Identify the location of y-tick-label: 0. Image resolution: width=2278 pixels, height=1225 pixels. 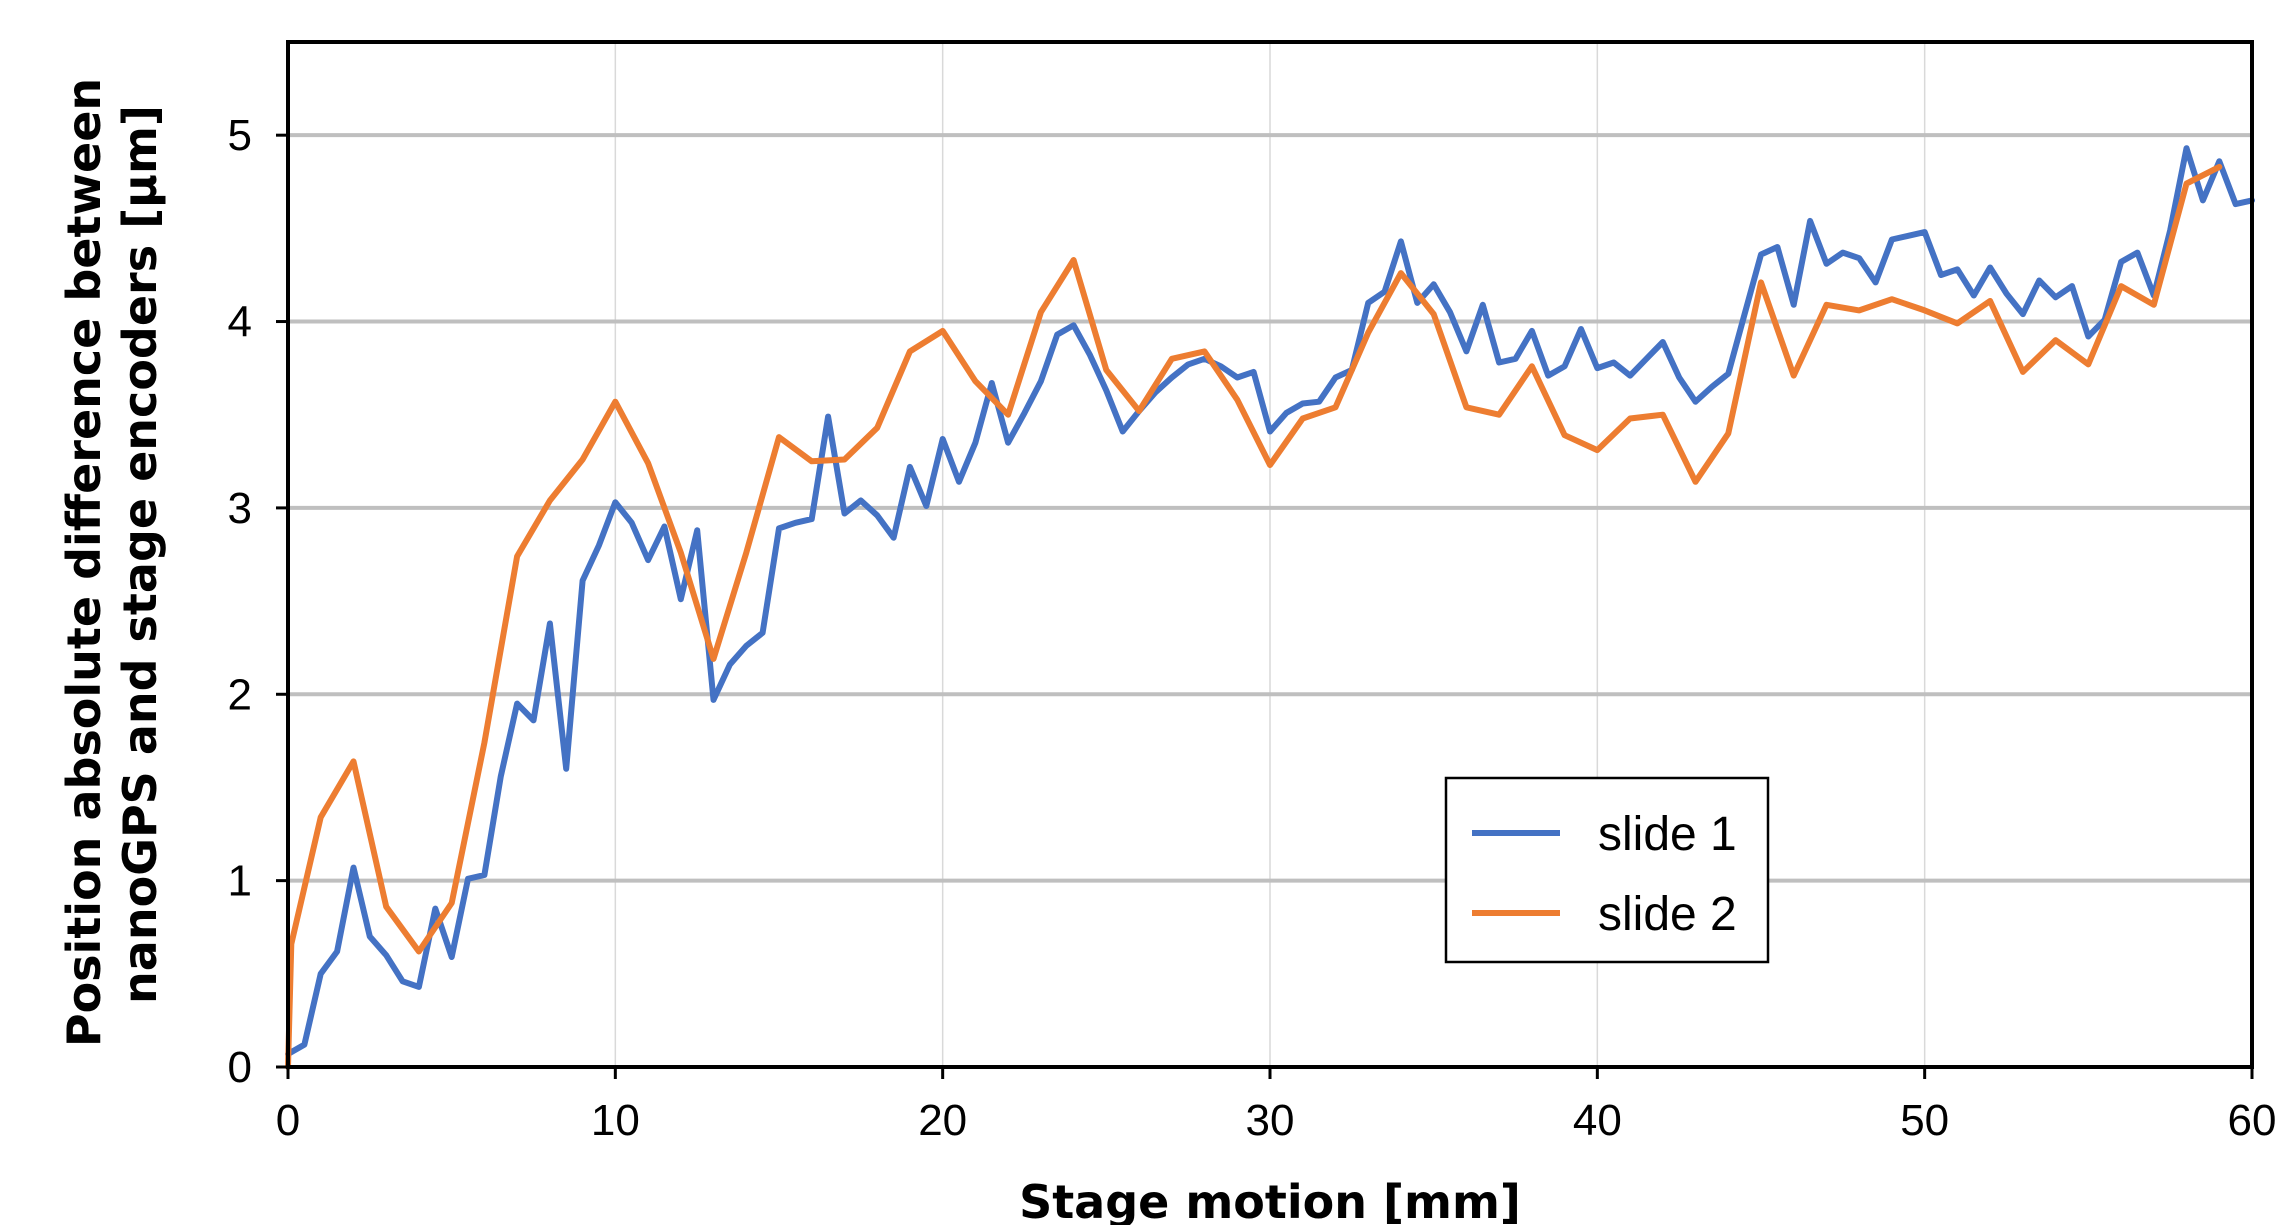
(240, 1067).